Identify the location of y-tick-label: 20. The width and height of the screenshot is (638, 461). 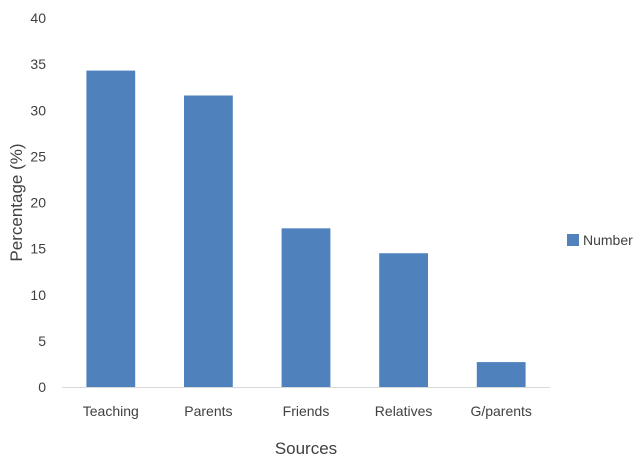
(38, 203).